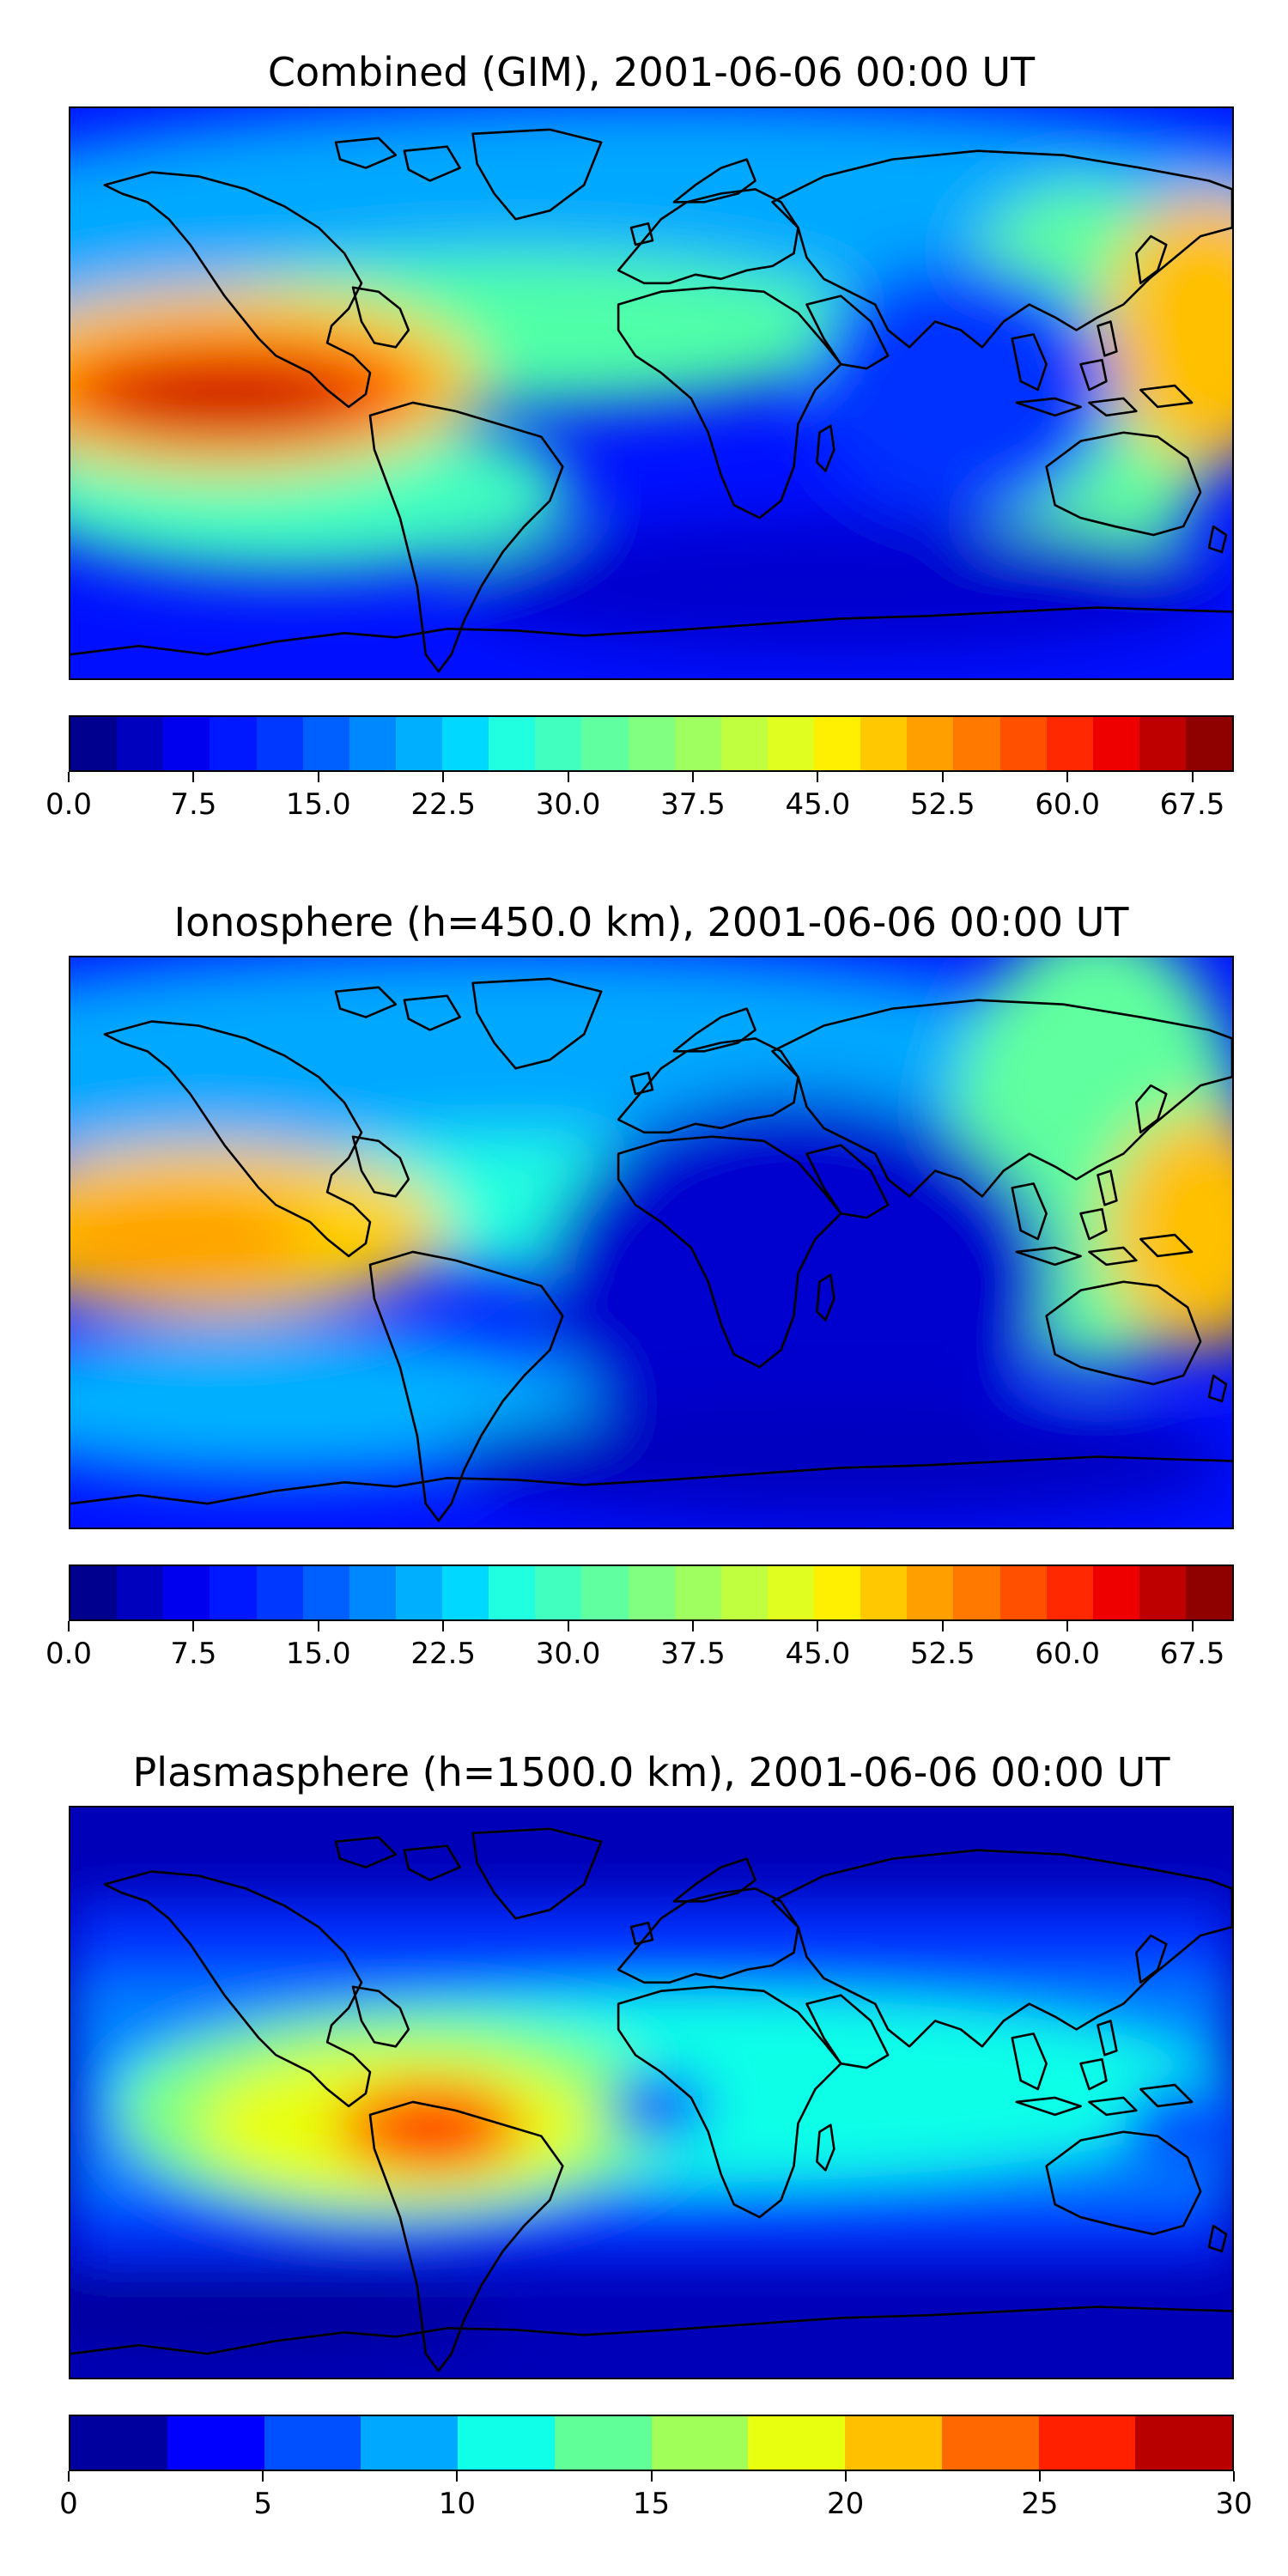 The image size is (1288, 2576). Describe the element at coordinates (640, 1647) in the screenshot. I see `colorbar-ticks-ionosphere: 0.0 7.5 15.0 22.5 30.0 37.5 45.0 52.5 60.0 67.5` at that location.